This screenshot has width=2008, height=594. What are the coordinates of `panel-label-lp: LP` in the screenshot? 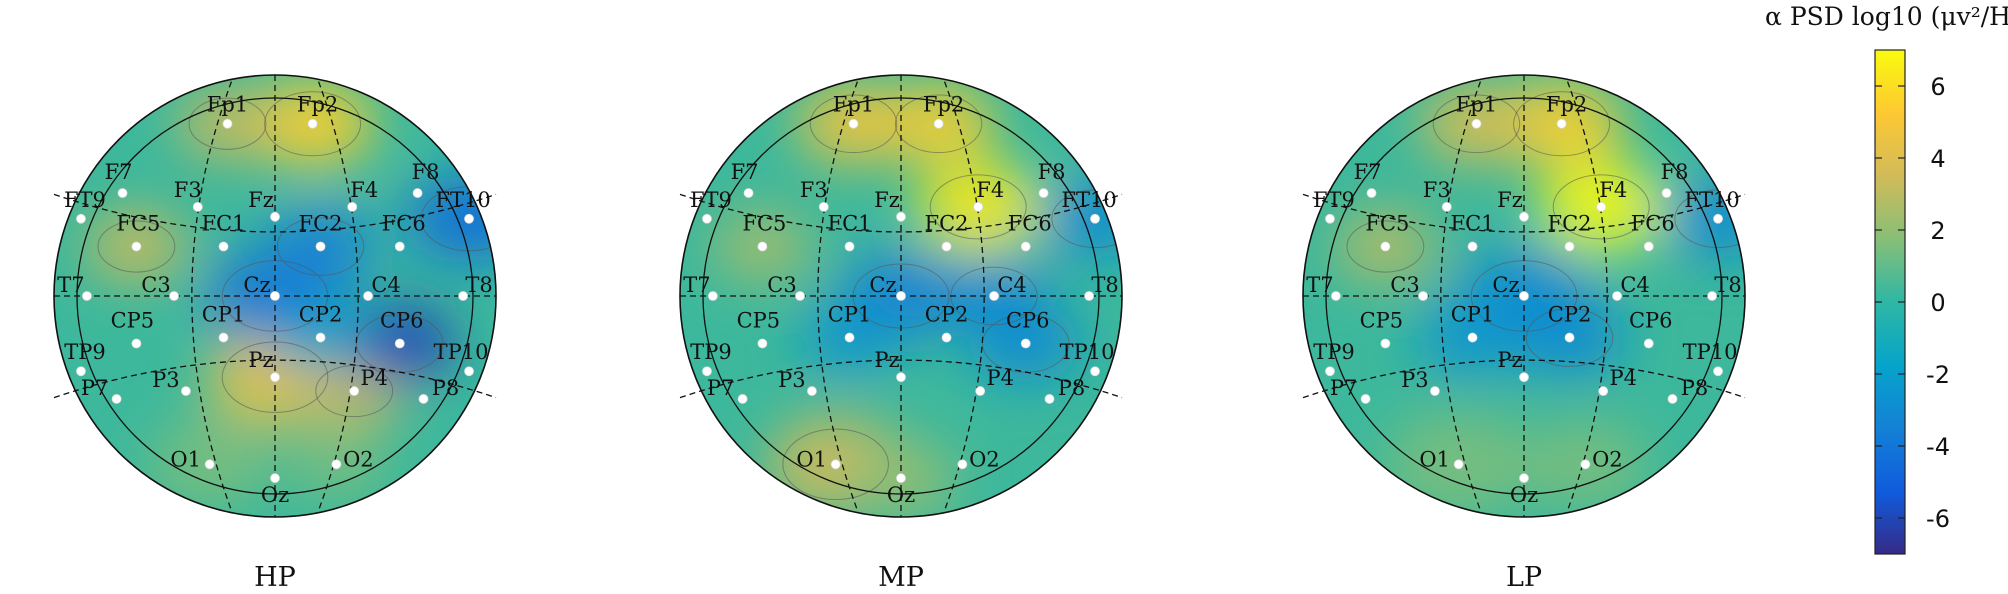 It's located at (1524, 577).